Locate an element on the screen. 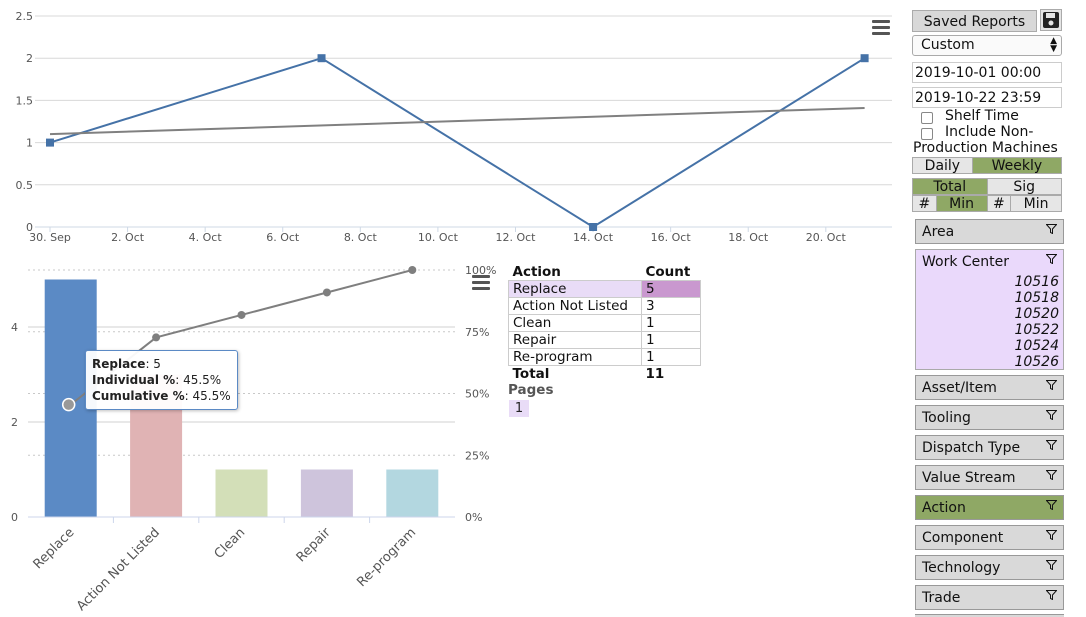 The image size is (1086, 617). min-toggle-total: Min is located at coordinates (962, 204).